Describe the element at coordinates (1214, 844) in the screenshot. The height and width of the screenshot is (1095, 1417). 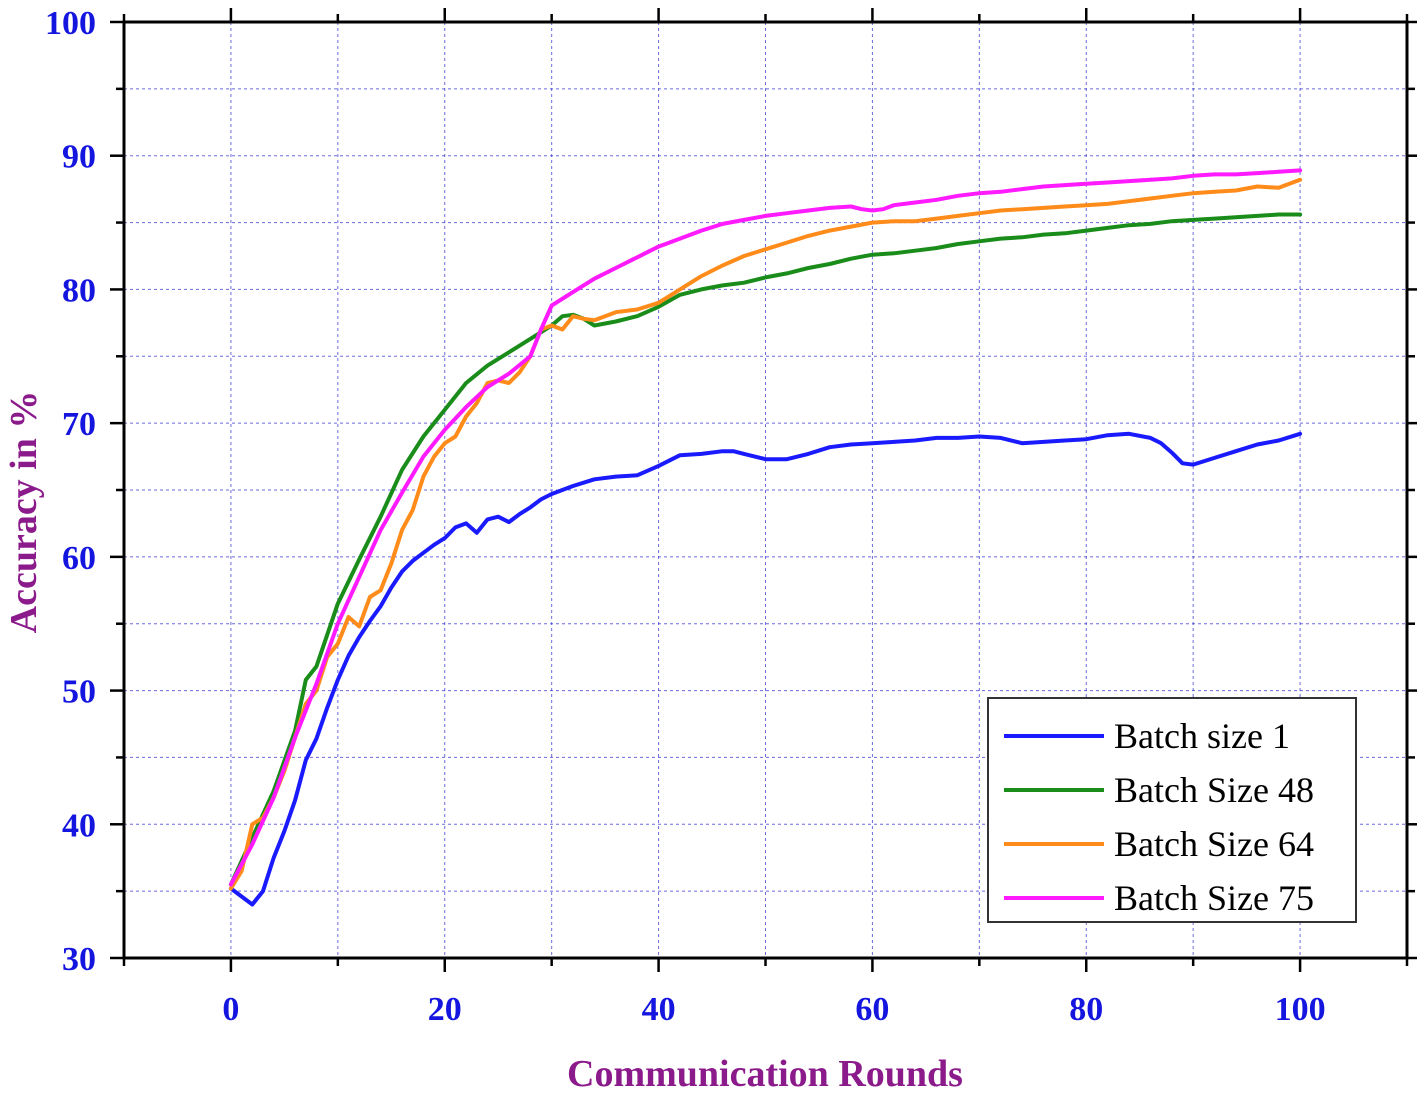
I see `legend-label: Batch Size 64` at that location.